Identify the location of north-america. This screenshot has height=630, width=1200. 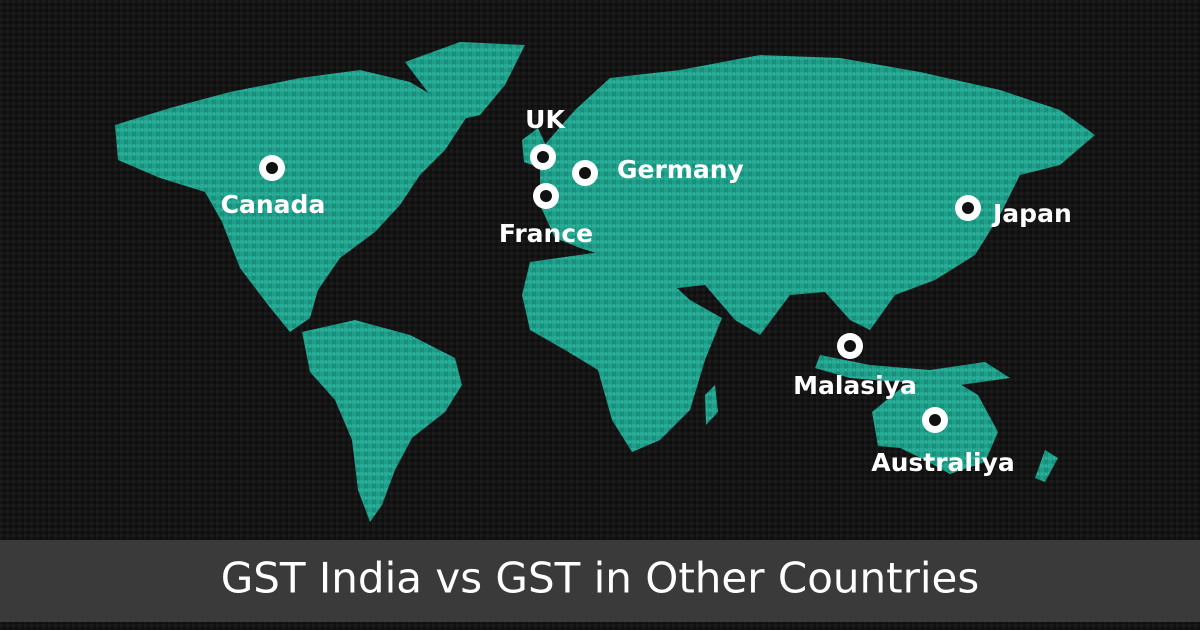
(292, 201).